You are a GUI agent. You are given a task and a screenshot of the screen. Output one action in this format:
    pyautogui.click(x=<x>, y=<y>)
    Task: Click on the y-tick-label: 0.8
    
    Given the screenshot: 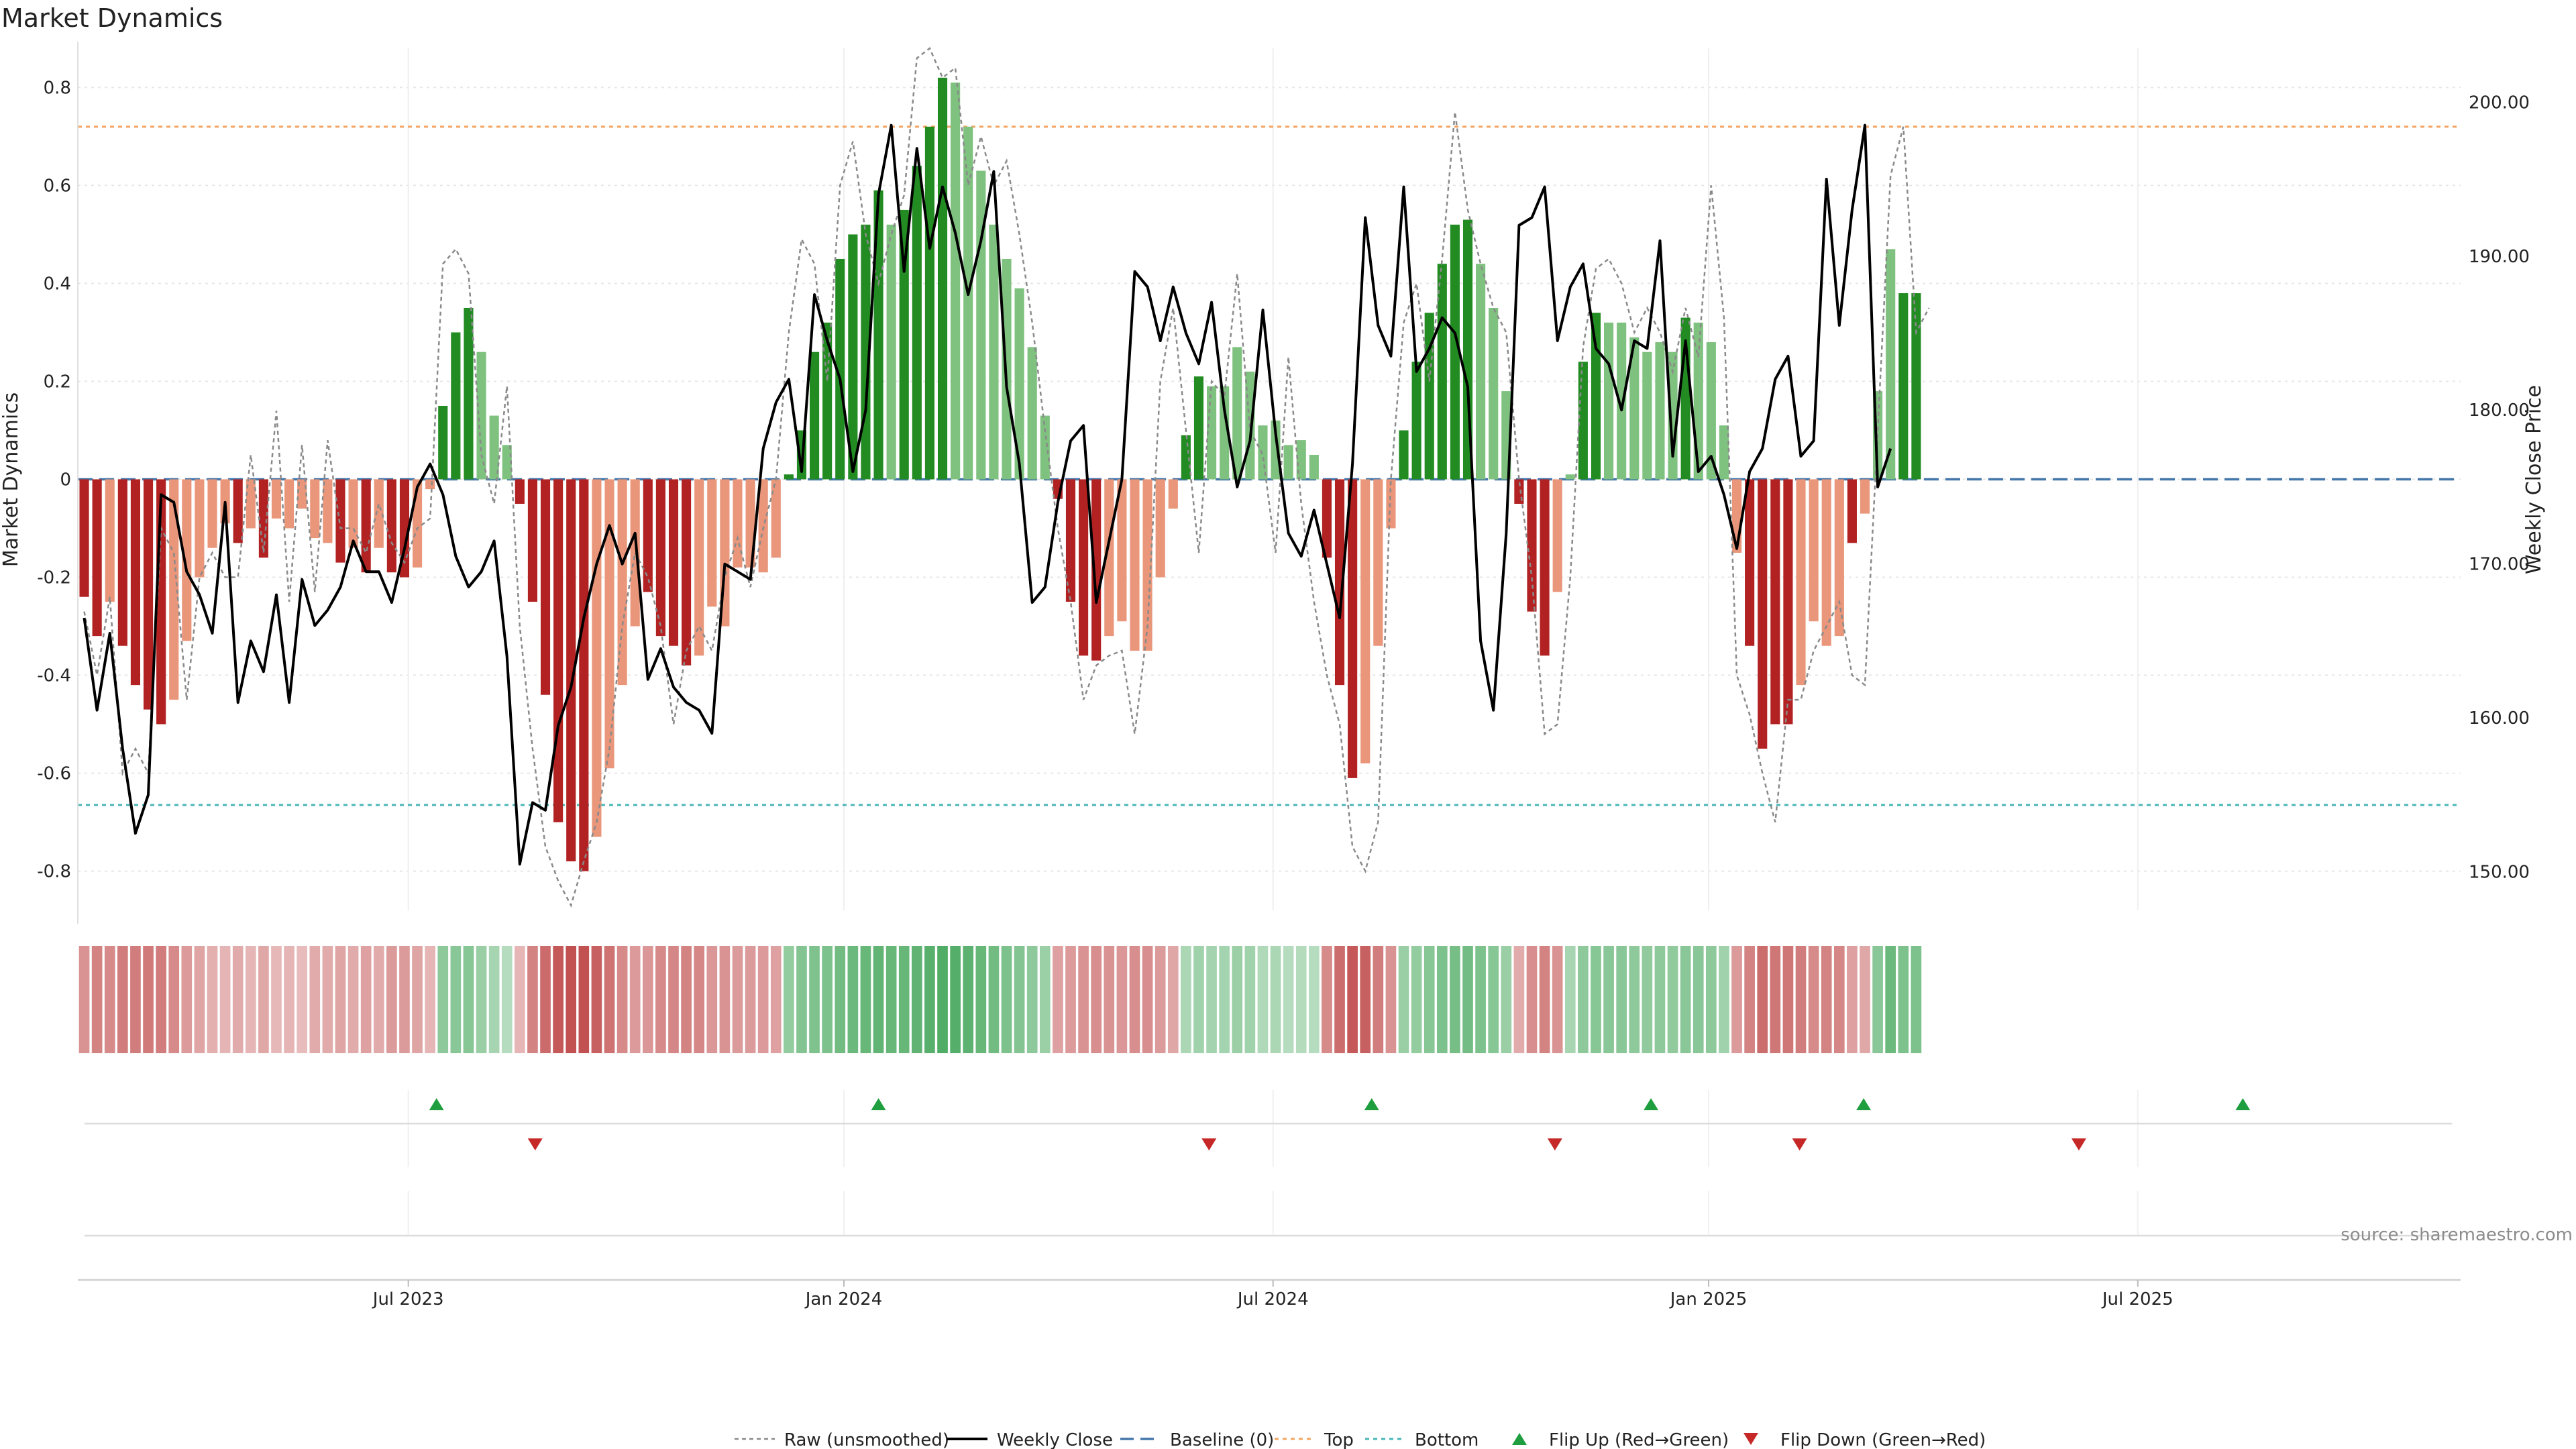 What is the action you would take?
    pyautogui.click(x=57, y=88)
    